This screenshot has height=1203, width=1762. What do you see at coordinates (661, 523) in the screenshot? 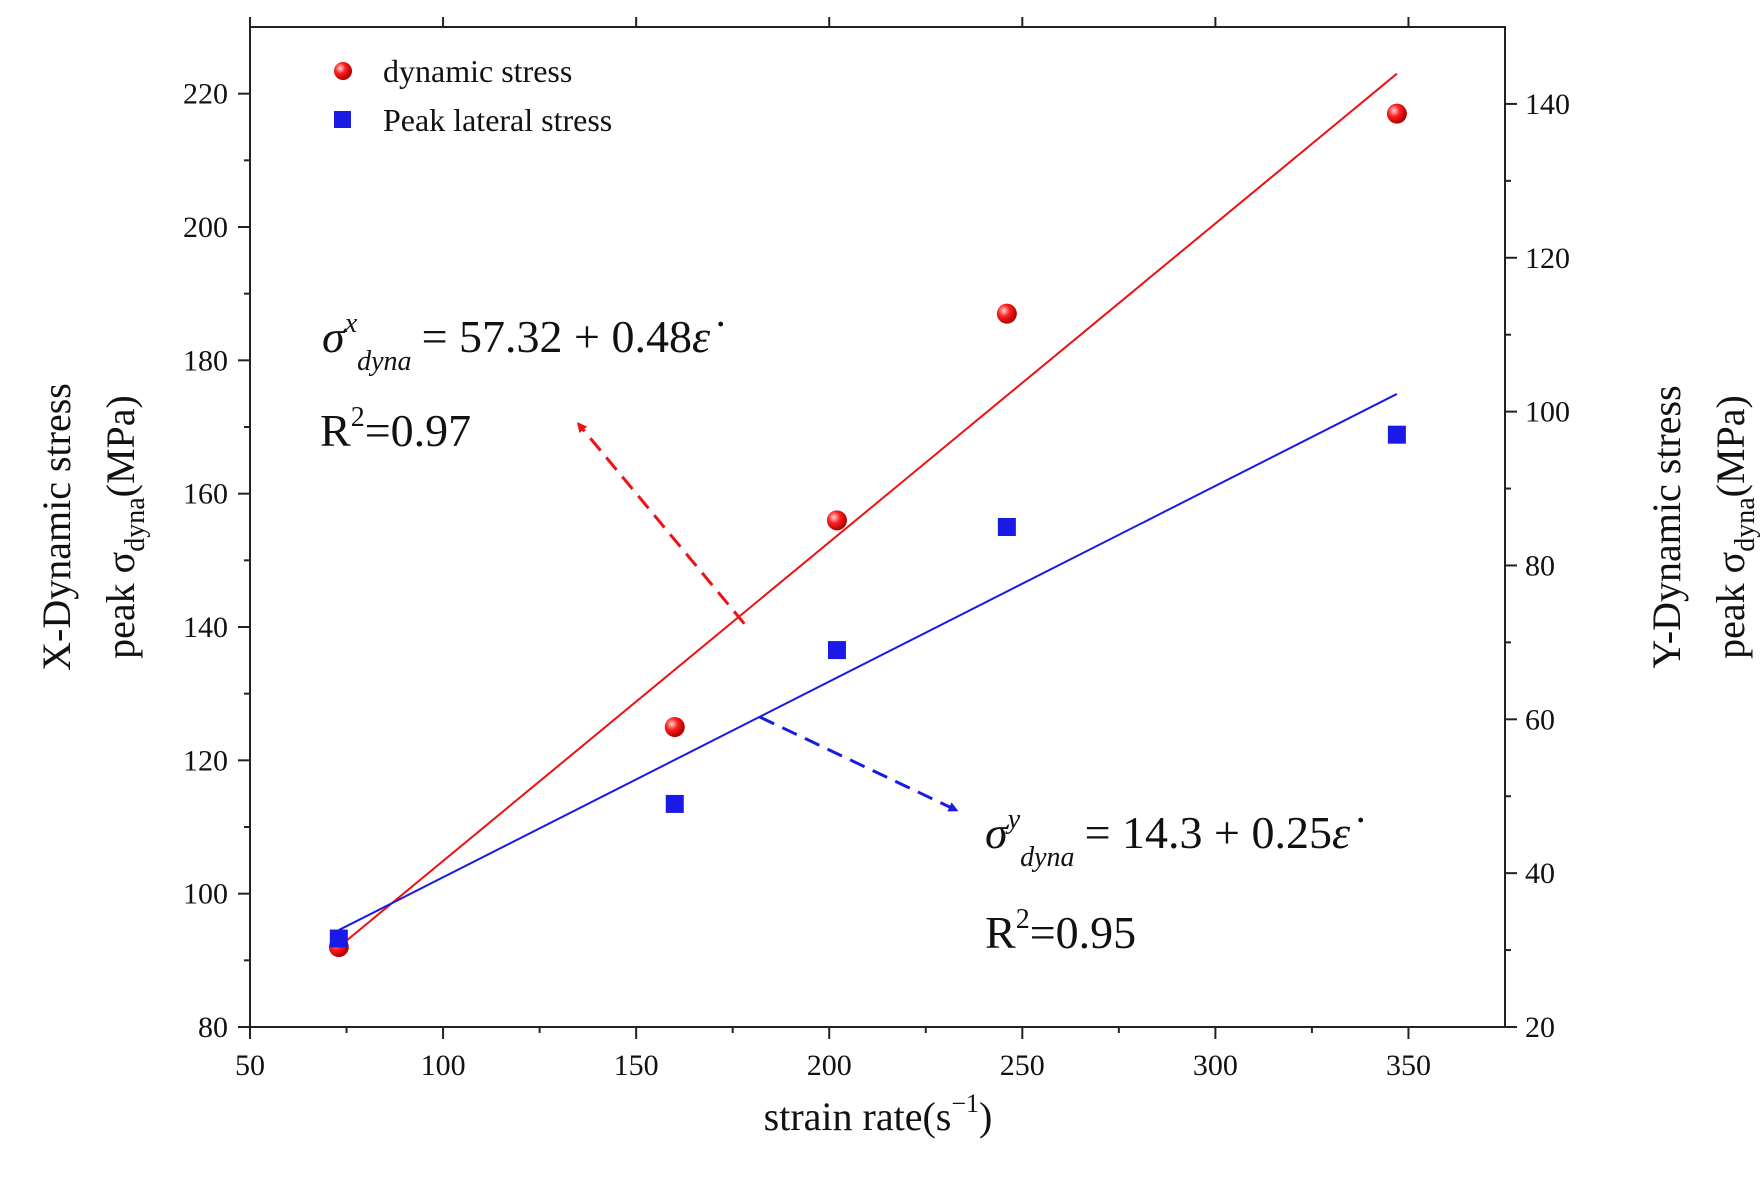
I see `annotation-arrow-x` at bounding box center [661, 523].